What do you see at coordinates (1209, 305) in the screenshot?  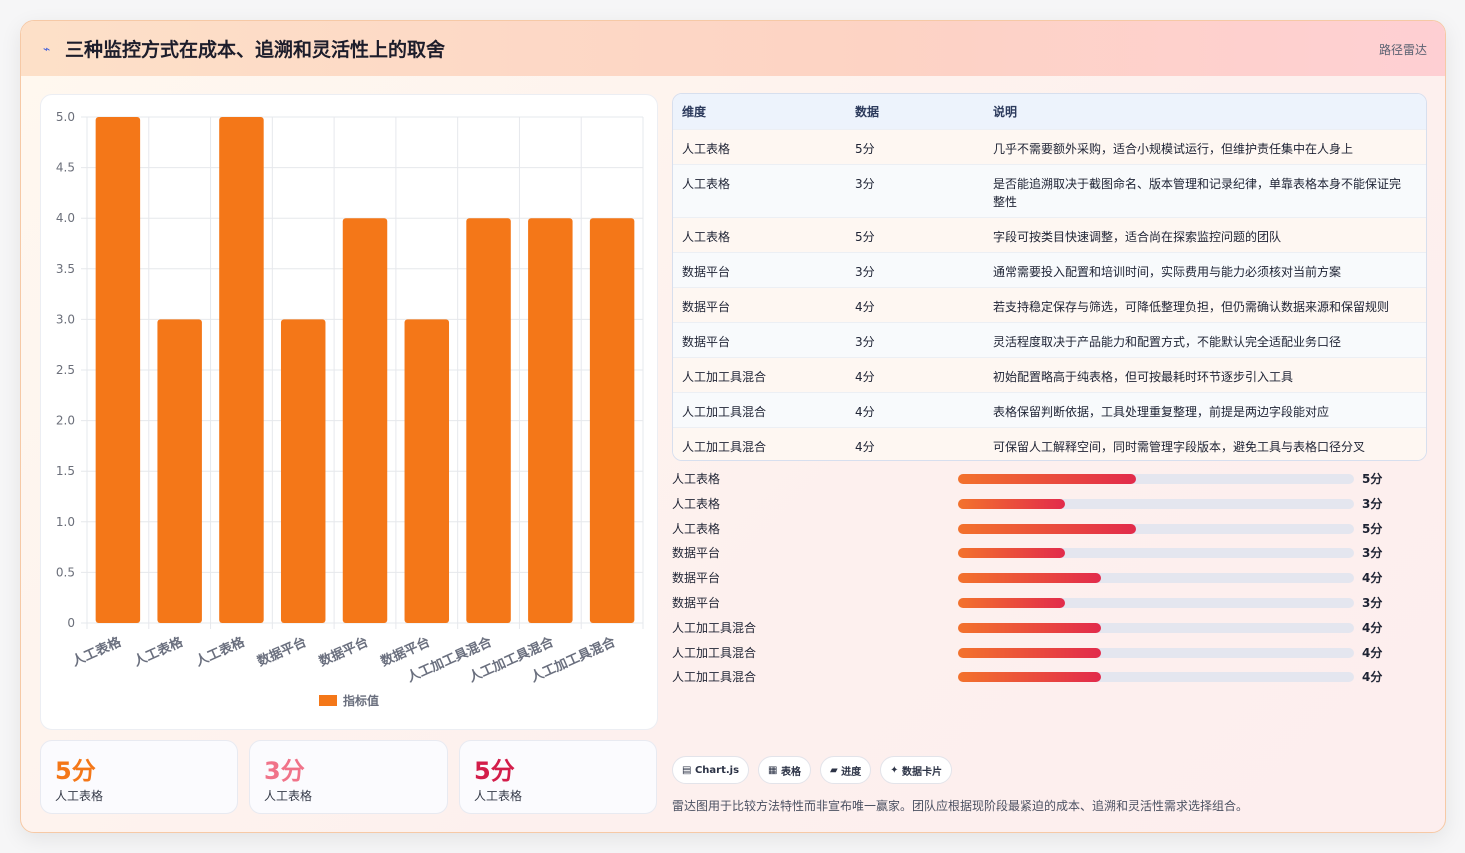 I see `table-cell: 若支持稳定保存与筛选，可降低整理负担，但仍需确认数据来源和保留规则` at bounding box center [1209, 305].